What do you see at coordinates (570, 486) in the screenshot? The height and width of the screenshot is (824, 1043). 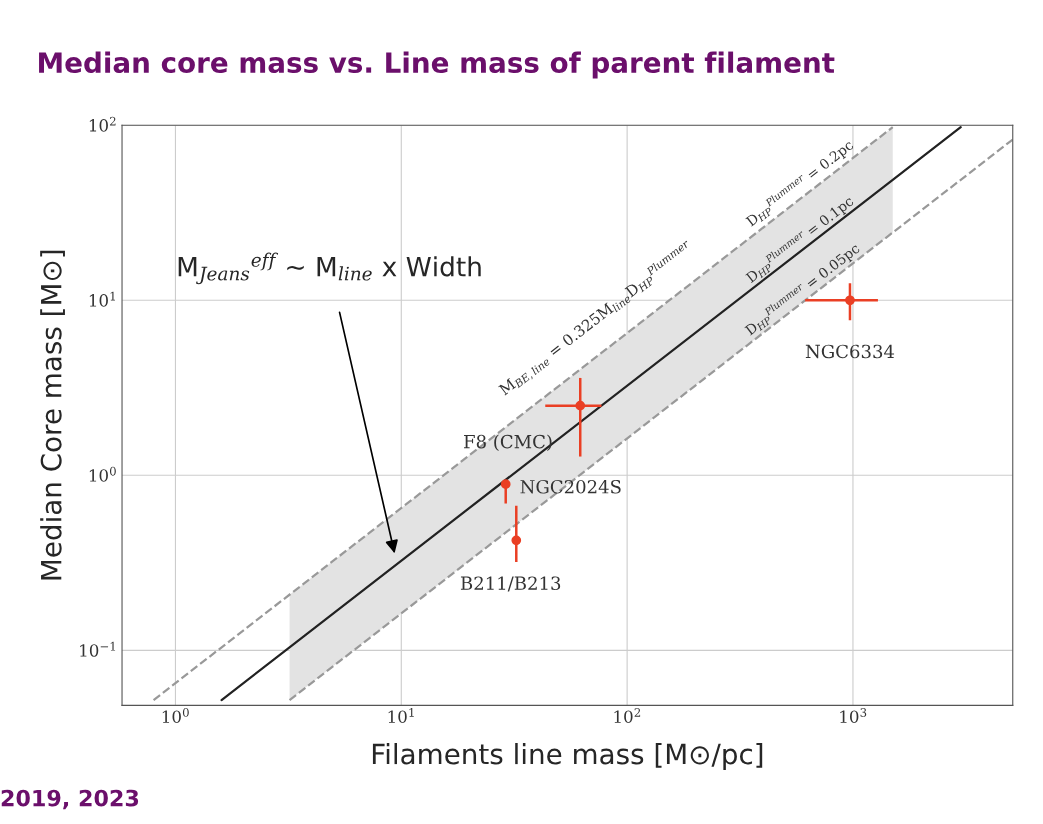 I see `annotation: NGC2024S` at bounding box center [570, 486].